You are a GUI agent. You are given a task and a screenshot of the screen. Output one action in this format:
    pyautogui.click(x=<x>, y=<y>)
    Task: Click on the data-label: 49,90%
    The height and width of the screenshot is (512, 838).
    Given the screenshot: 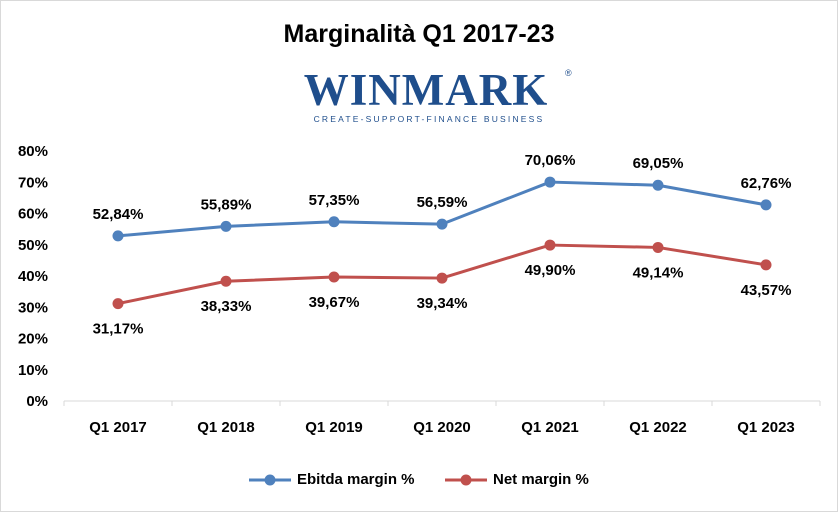 What is the action you would take?
    pyautogui.click(x=550, y=270)
    